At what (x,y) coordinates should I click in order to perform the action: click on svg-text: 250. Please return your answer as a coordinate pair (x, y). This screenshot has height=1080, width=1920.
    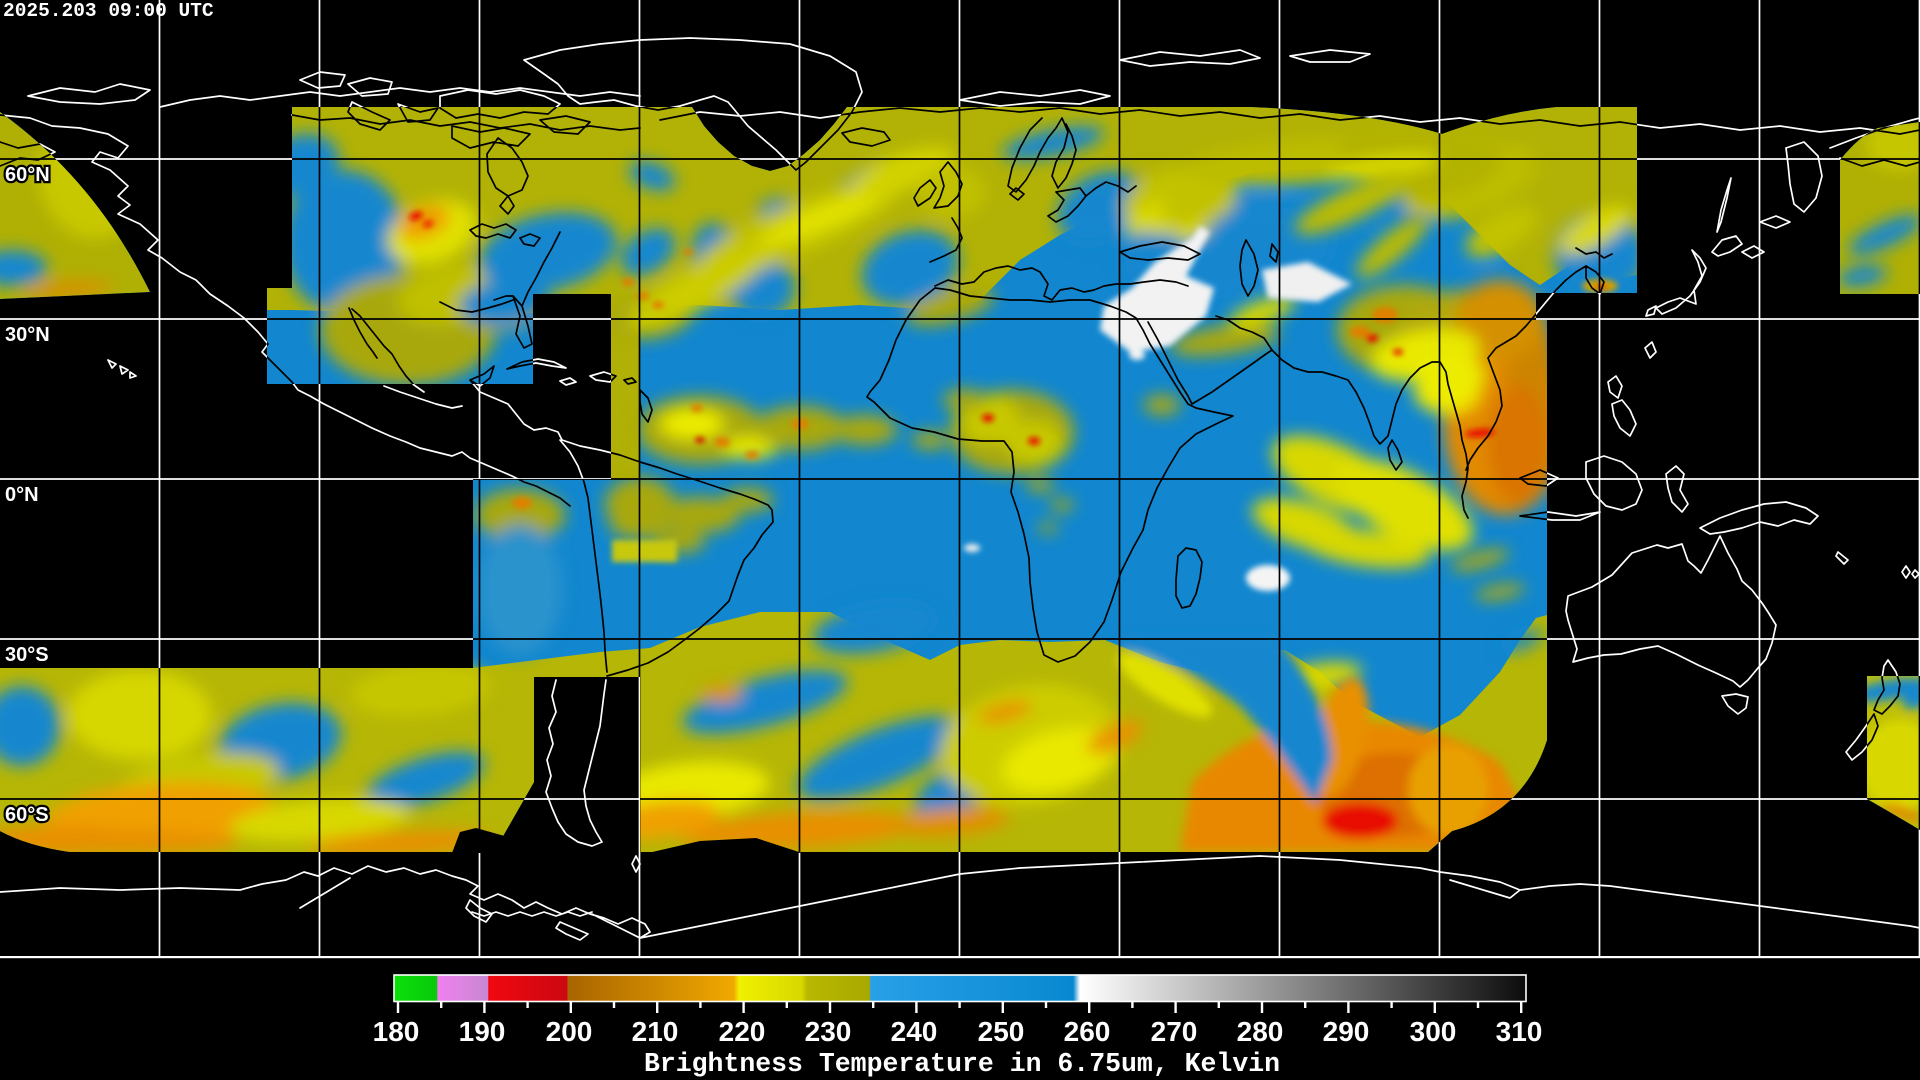
    Looking at the image, I should click on (1001, 1031).